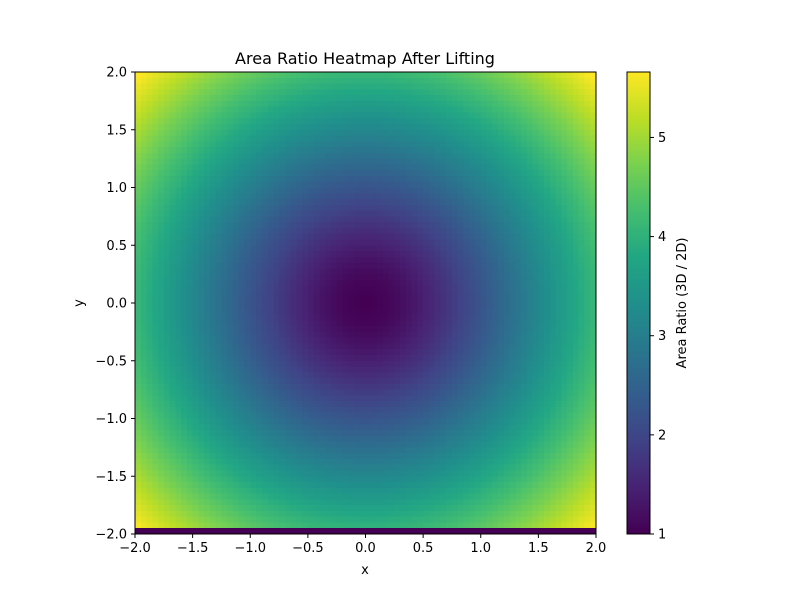  What do you see at coordinates (365, 570) in the screenshot?
I see `x-axis-label: x` at bounding box center [365, 570].